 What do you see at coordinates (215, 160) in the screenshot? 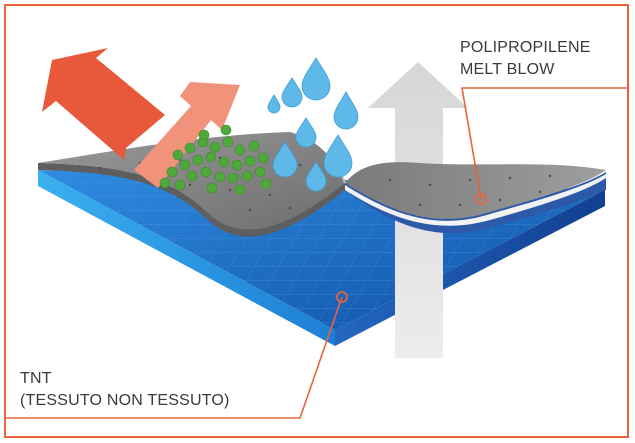
I see `particle-icon` at bounding box center [215, 160].